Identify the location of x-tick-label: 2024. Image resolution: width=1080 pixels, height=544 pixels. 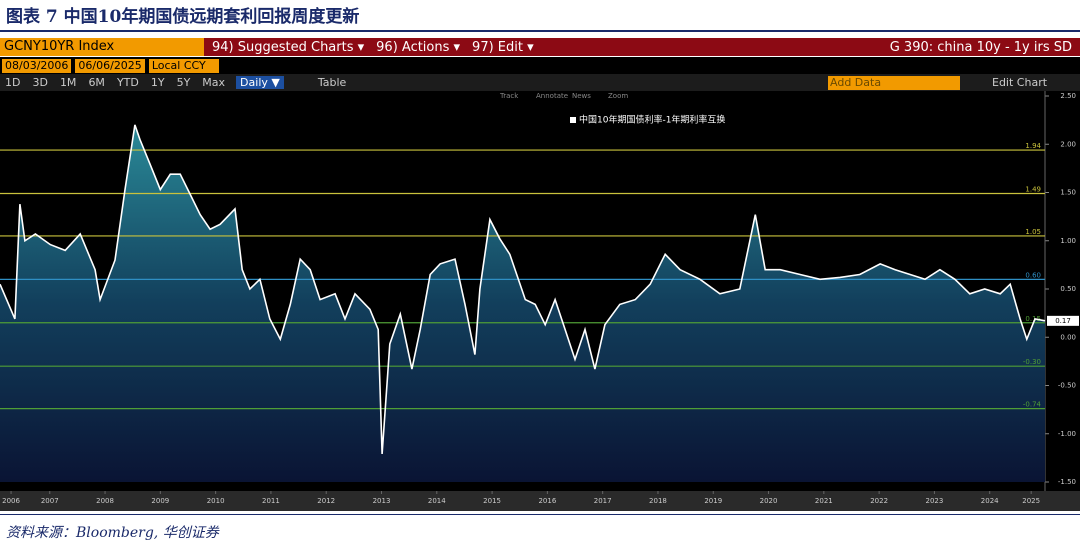
(990, 501).